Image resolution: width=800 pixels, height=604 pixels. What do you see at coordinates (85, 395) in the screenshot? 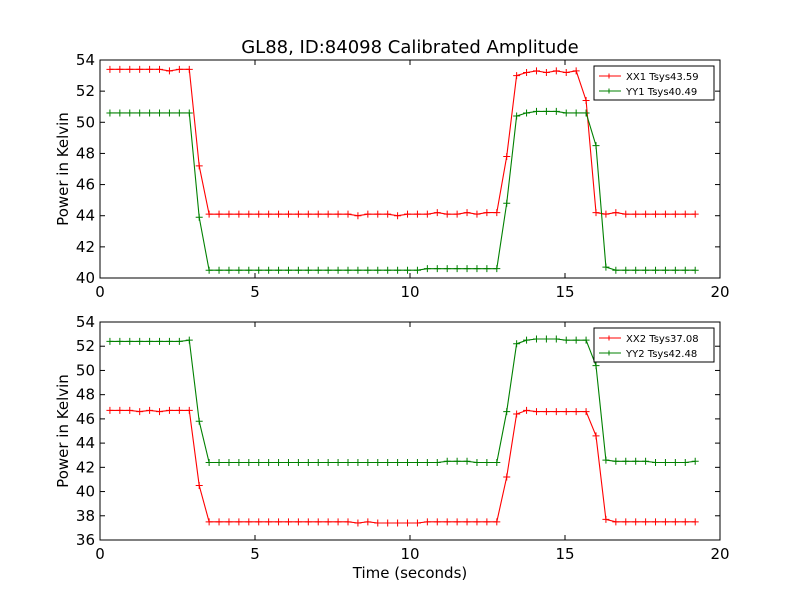
I see `y-tick-label: 48` at bounding box center [85, 395].